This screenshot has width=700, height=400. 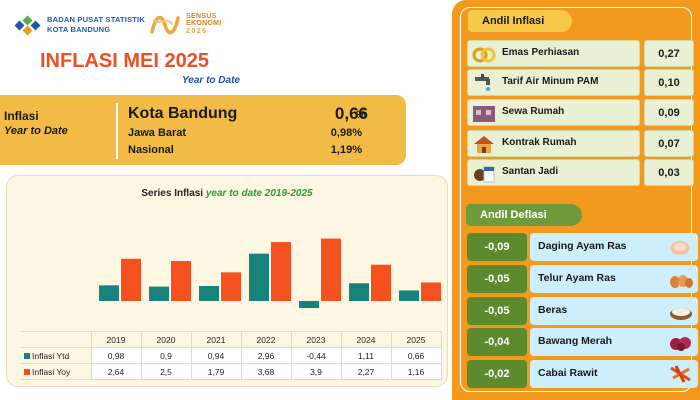 I want to click on summary-sublabel: Year to Date, so click(x=36, y=131).